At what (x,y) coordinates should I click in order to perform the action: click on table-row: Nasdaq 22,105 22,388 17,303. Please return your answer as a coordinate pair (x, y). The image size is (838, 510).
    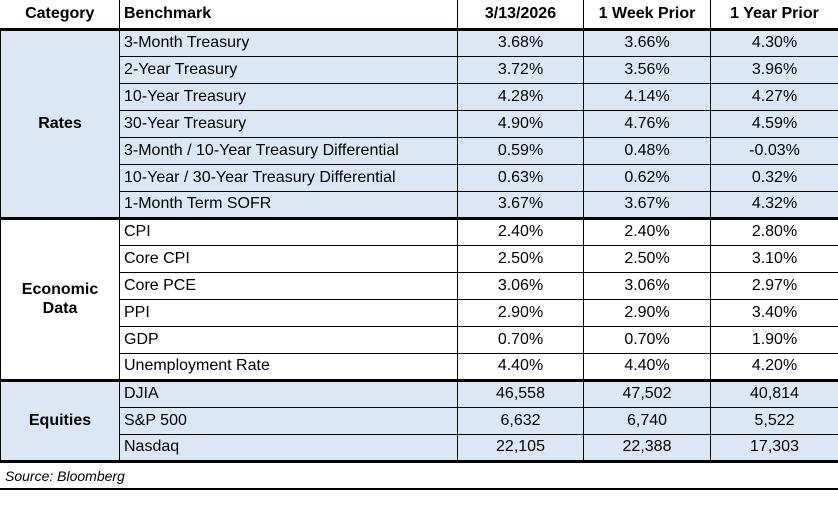
    Looking at the image, I should click on (419, 448).